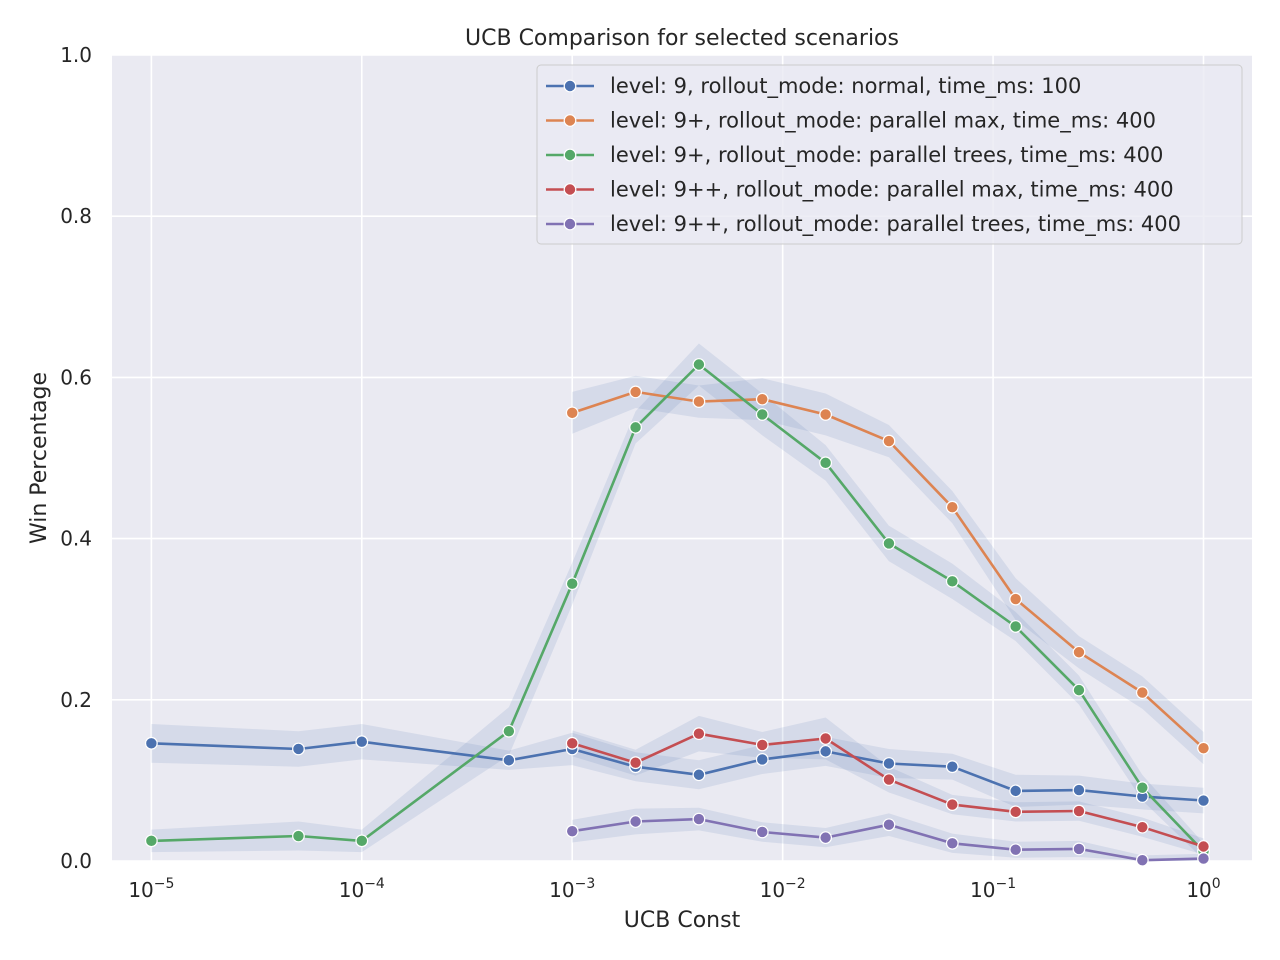 This screenshot has height=960, width=1280. Describe the element at coordinates (76, 377) in the screenshot. I see `y-tick-label: 0.6` at that location.